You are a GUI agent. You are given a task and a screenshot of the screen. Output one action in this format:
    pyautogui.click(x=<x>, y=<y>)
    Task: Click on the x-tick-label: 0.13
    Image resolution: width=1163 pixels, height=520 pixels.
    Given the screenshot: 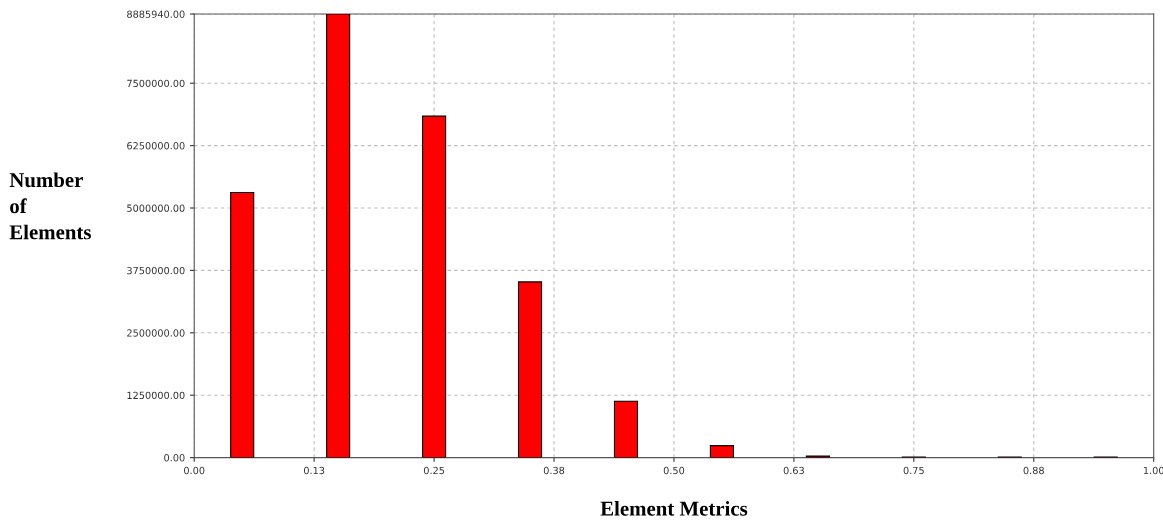 What is the action you would take?
    pyautogui.click(x=314, y=470)
    